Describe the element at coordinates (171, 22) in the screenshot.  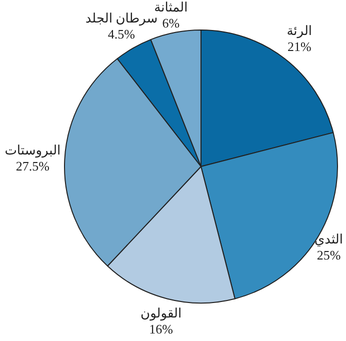
I see `data-label: 6%` at that location.